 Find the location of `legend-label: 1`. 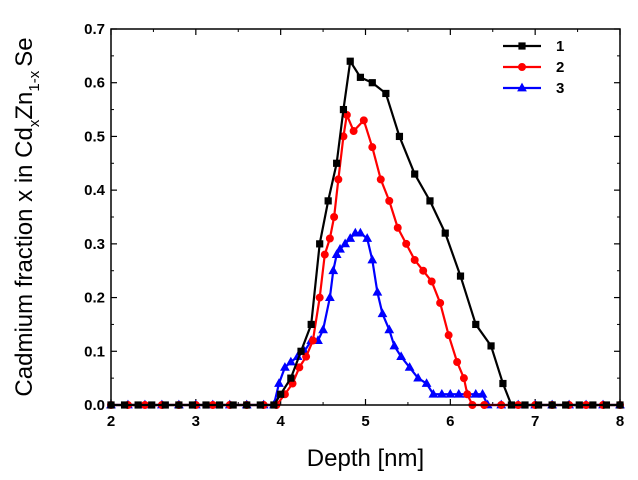

legend-label: 1 is located at coordinates (560, 46).